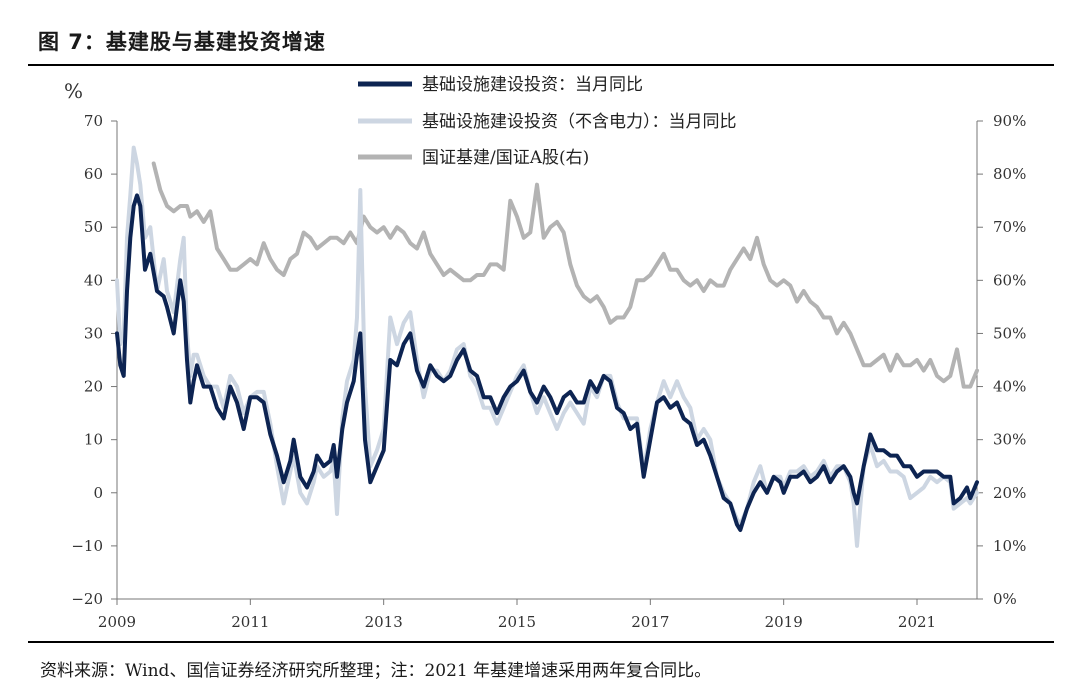 Image resolution: width=1080 pixels, height=695 pixels. I want to click on figure-title: 图 7：基建股与基建投资增速, so click(182, 42).